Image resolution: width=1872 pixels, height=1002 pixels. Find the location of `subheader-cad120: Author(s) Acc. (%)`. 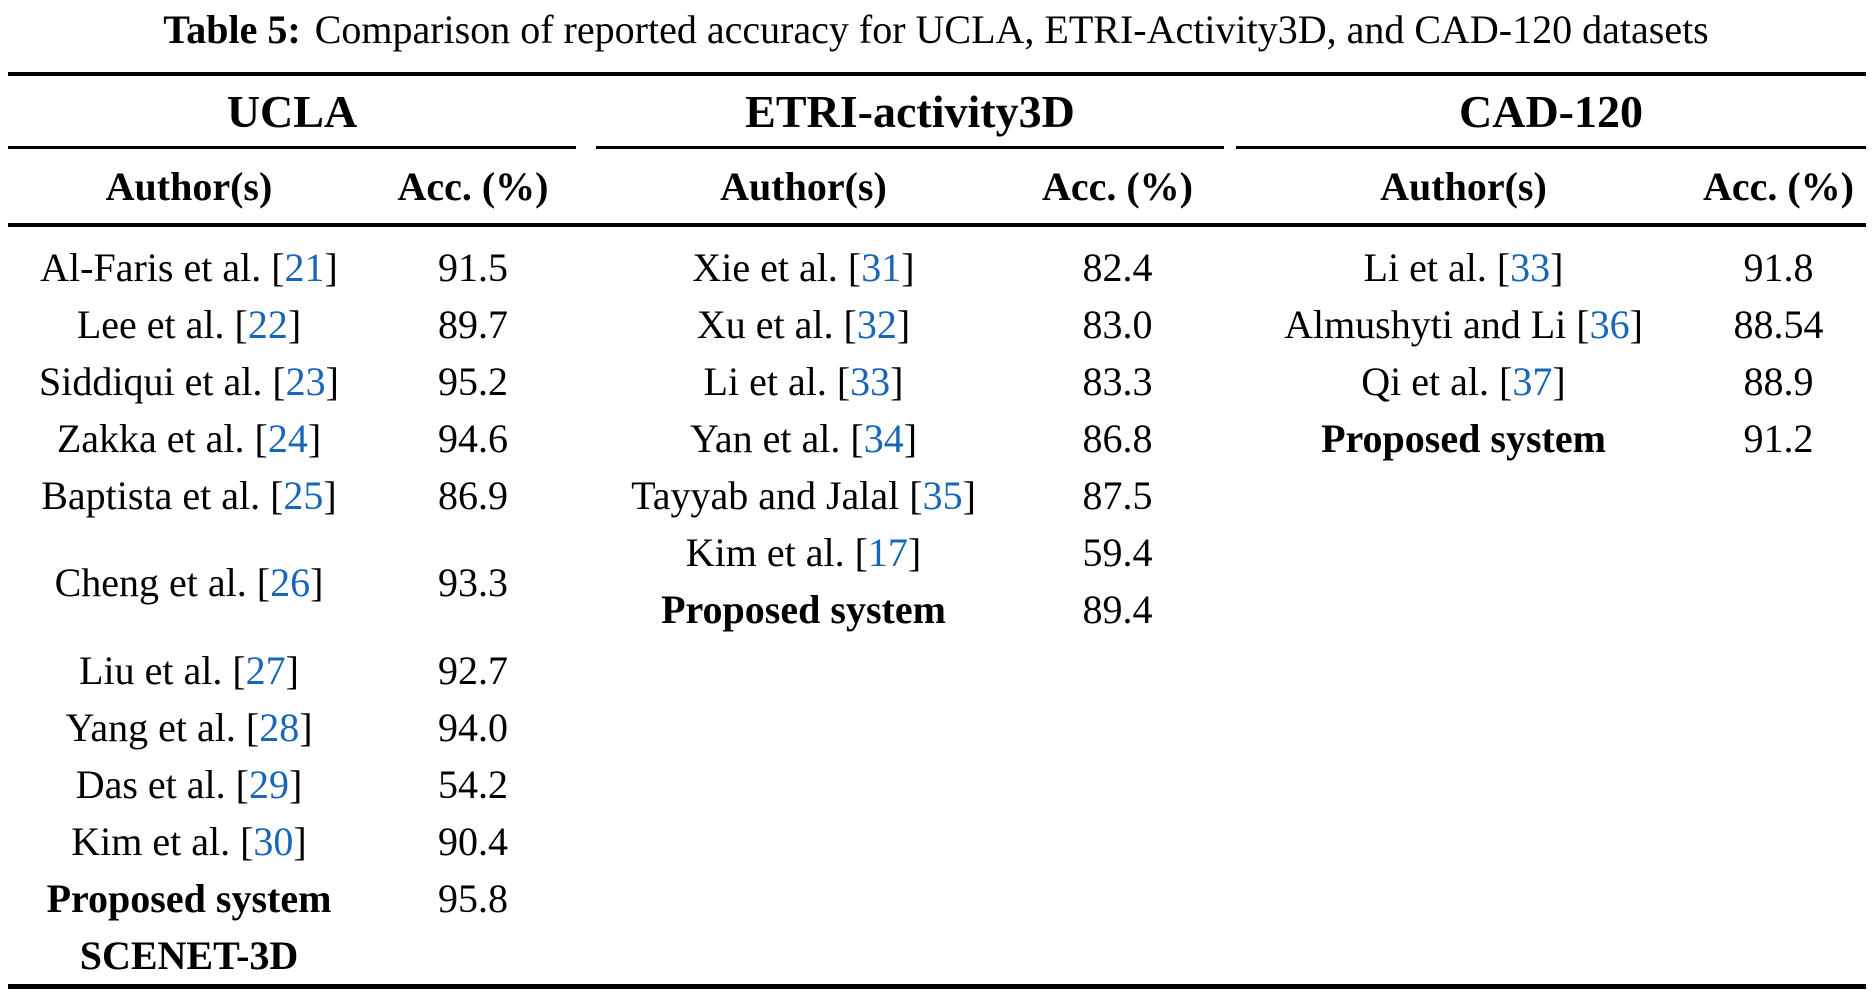

subheader-cad120: Author(s) Acc. (%) is located at coordinates (1551, 186).